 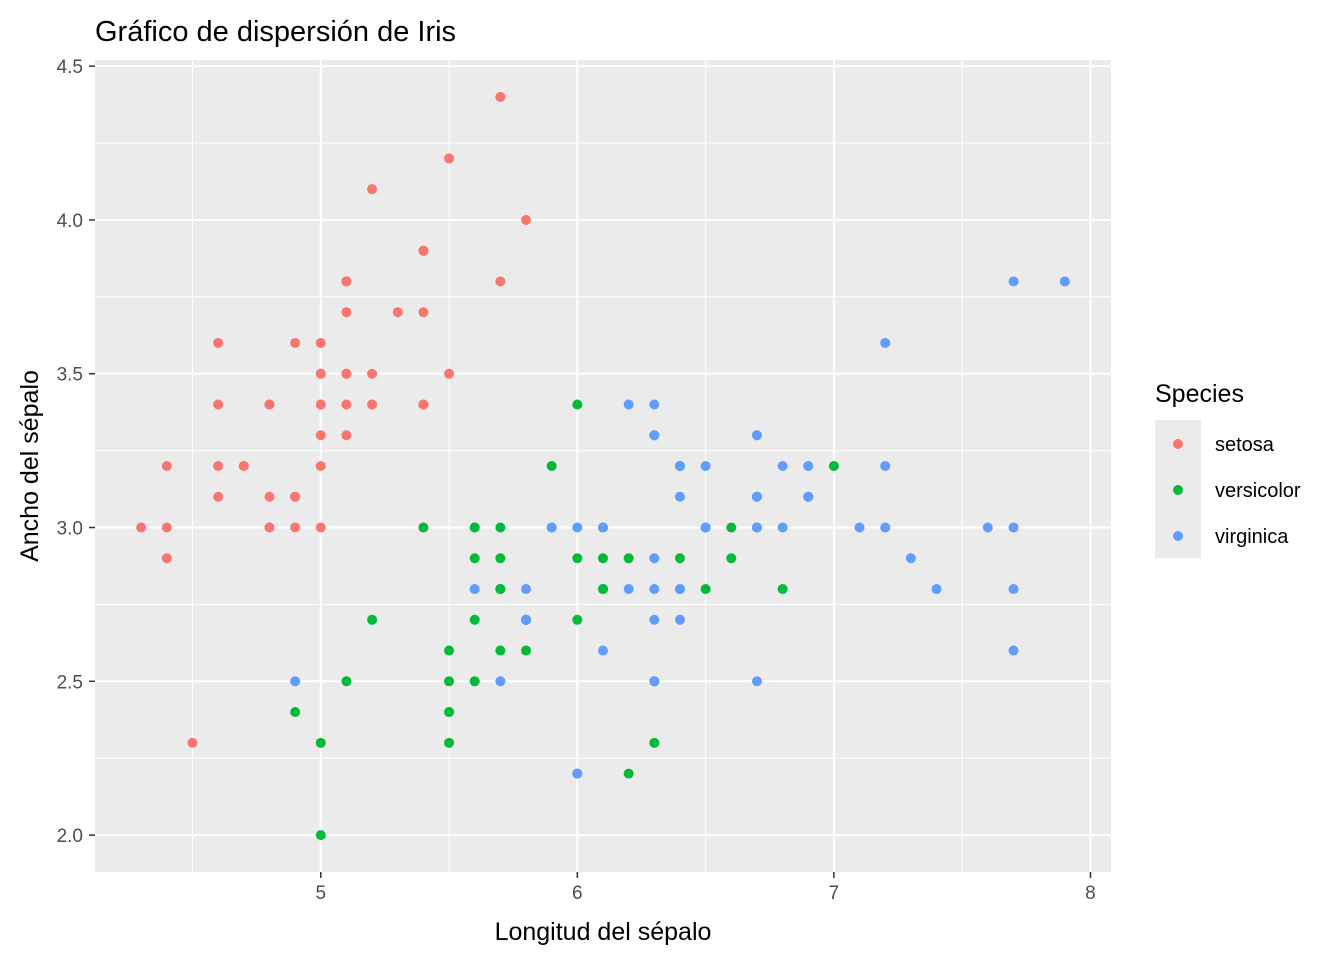 I want to click on y-tick-label: 3.0, so click(x=70, y=529).